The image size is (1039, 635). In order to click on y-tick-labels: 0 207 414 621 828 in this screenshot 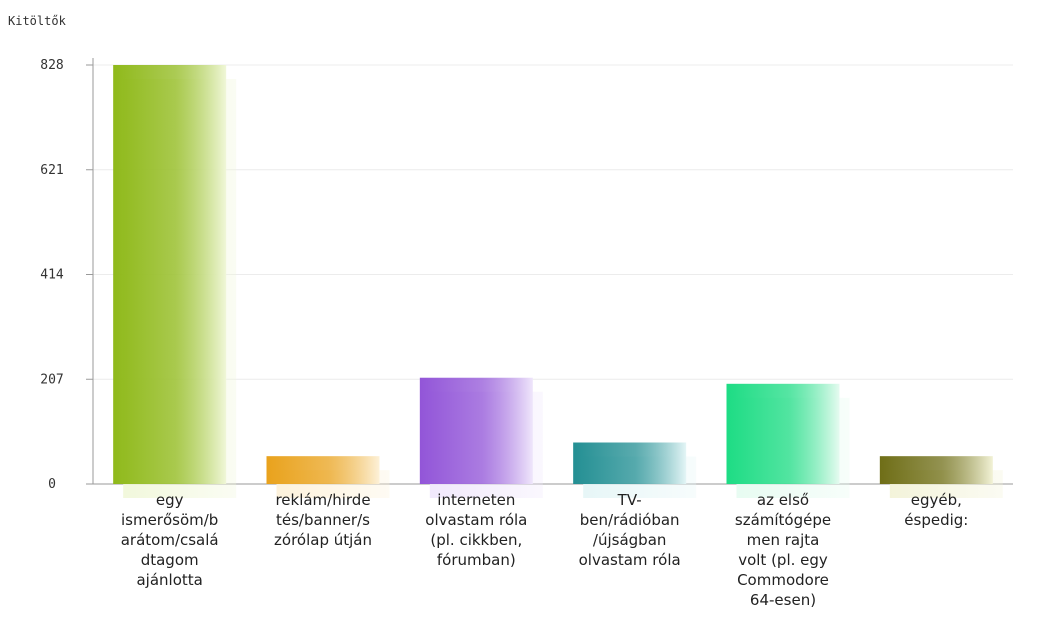, I will do `click(52, 275)`.